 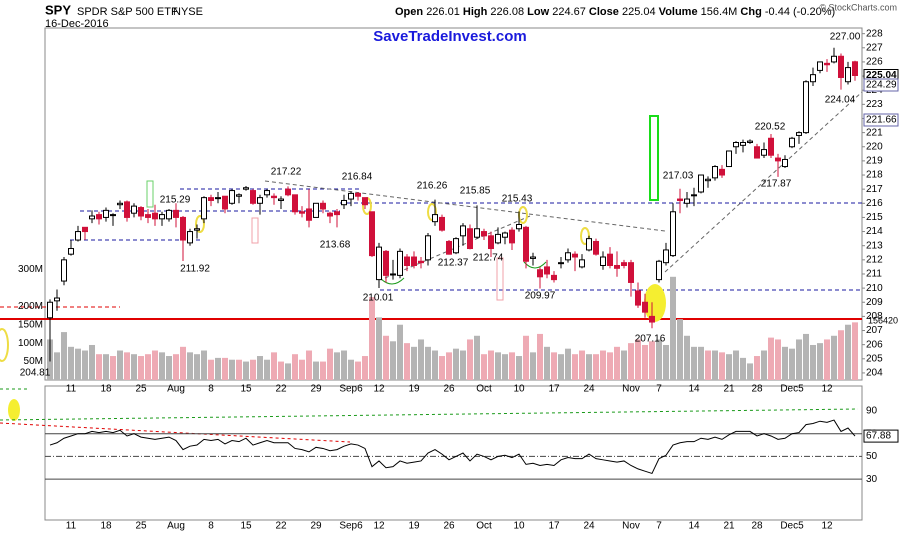 What do you see at coordinates (30, 343) in the screenshot?
I see `volume-tick-label: 100M` at bounding box center [30, 343].